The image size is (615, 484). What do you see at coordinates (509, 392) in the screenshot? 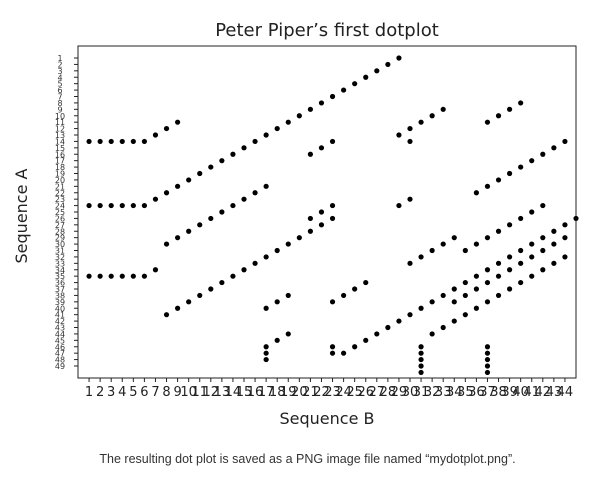
I see `x-tick-label: 39` at bounding box center [509, 392].